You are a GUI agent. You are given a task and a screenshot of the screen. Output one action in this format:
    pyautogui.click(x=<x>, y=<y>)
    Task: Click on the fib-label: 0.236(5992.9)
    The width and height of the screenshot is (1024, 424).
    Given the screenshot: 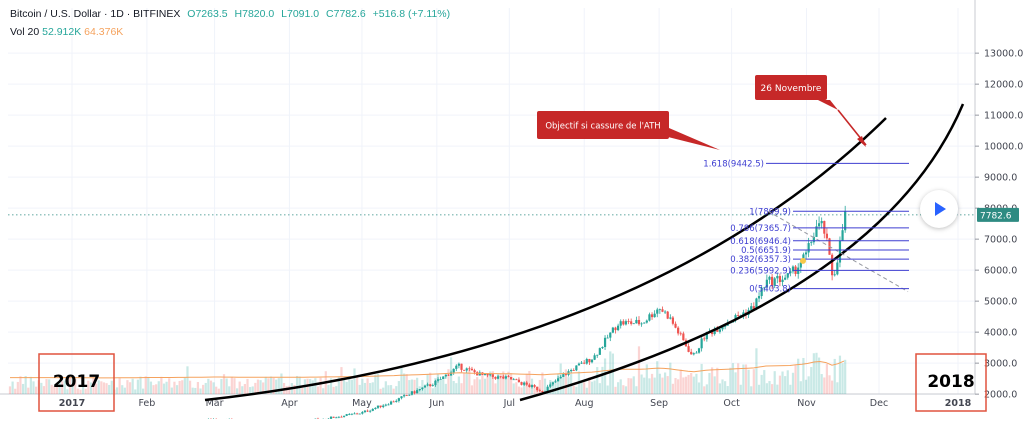 What is the action you would take?
    pyautogui.click(x=760, y=271)
    